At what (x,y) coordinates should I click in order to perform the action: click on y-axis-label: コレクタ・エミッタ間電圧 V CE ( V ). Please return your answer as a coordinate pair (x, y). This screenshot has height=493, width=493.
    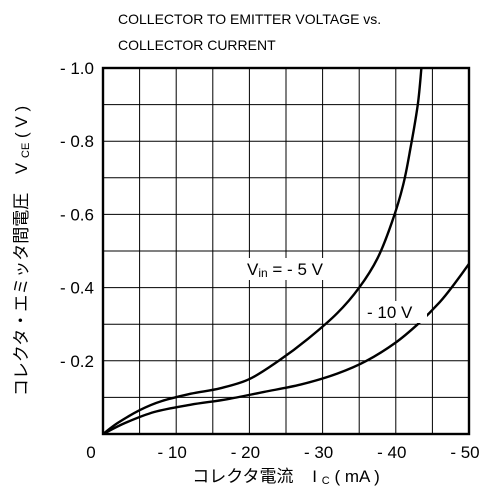
    Looking at the image, I should click on (22, 251).